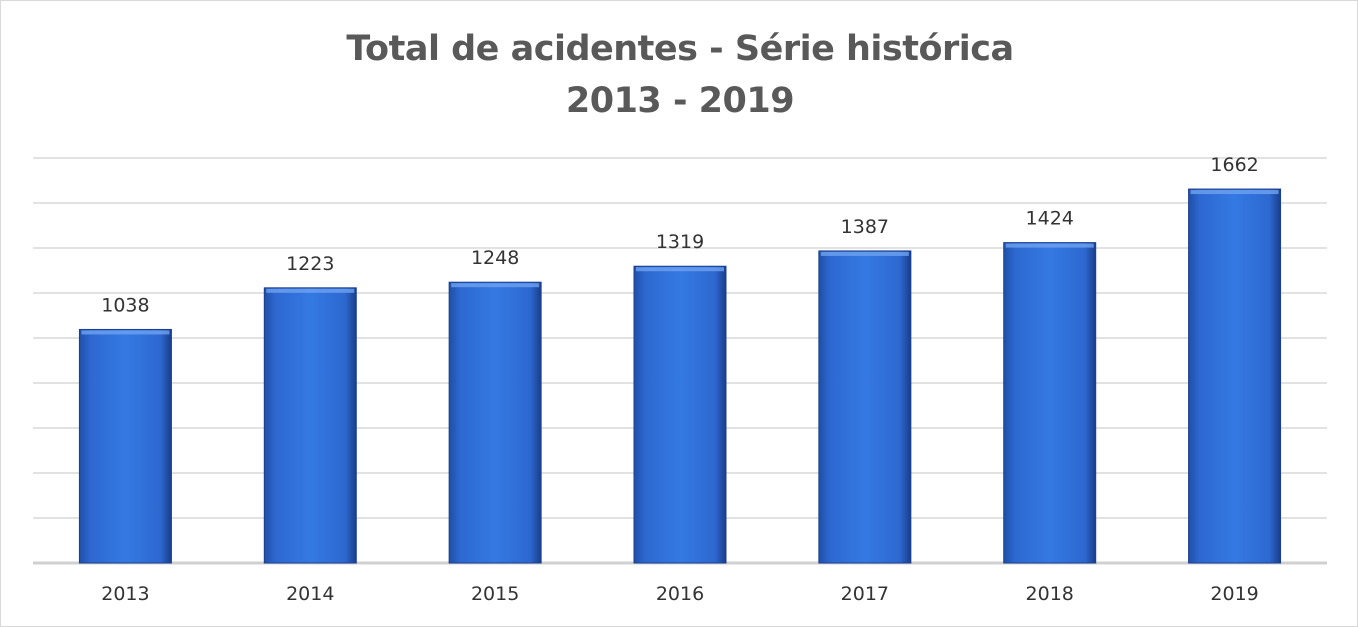 The height and width of the screenshot is (627, 1358). What do you see at coordinates (310, 594) in the screenshot?
I see `x-tick-label: 2014` at bounding box center [310, 594].